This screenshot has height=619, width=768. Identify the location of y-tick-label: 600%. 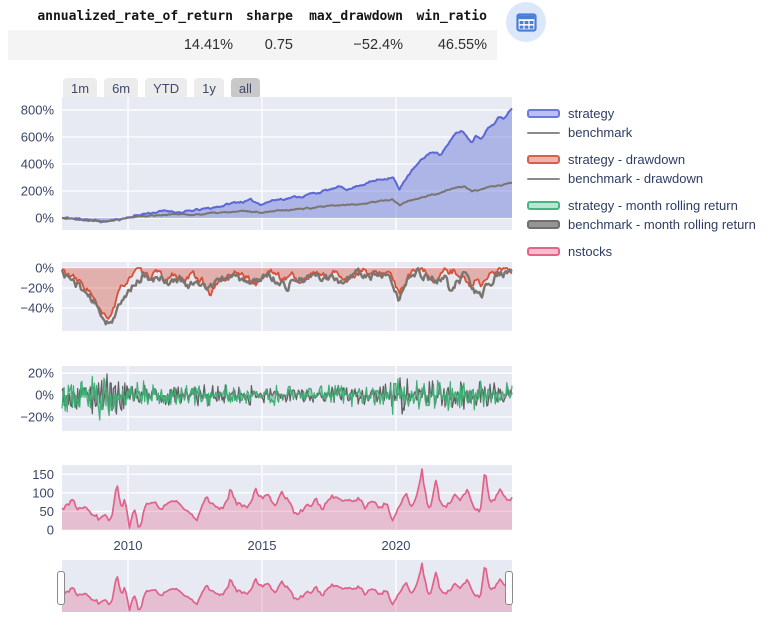
(38, 136).